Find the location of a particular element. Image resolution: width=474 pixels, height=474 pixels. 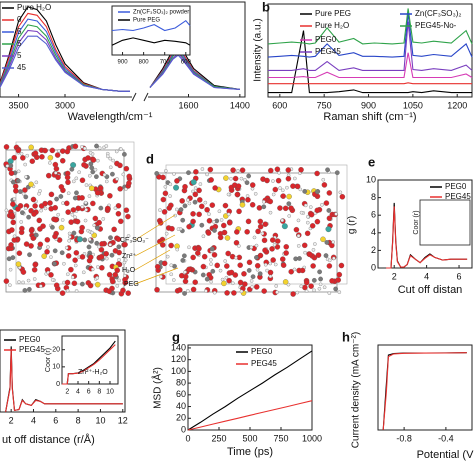

x-axis-label: Wavelength/cm⁻¹ is located at coordinates (110, 117).